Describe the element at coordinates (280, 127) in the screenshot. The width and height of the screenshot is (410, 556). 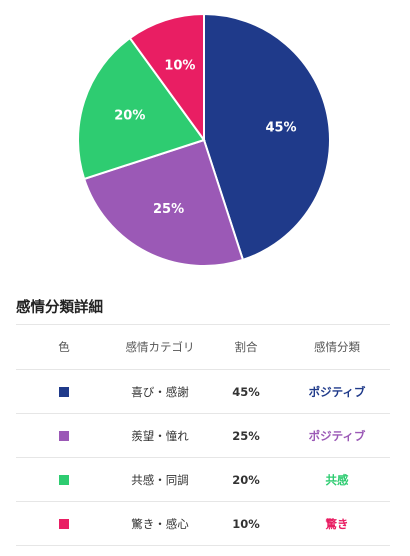
I see `pie-slice-label-1: 45%` at that location.